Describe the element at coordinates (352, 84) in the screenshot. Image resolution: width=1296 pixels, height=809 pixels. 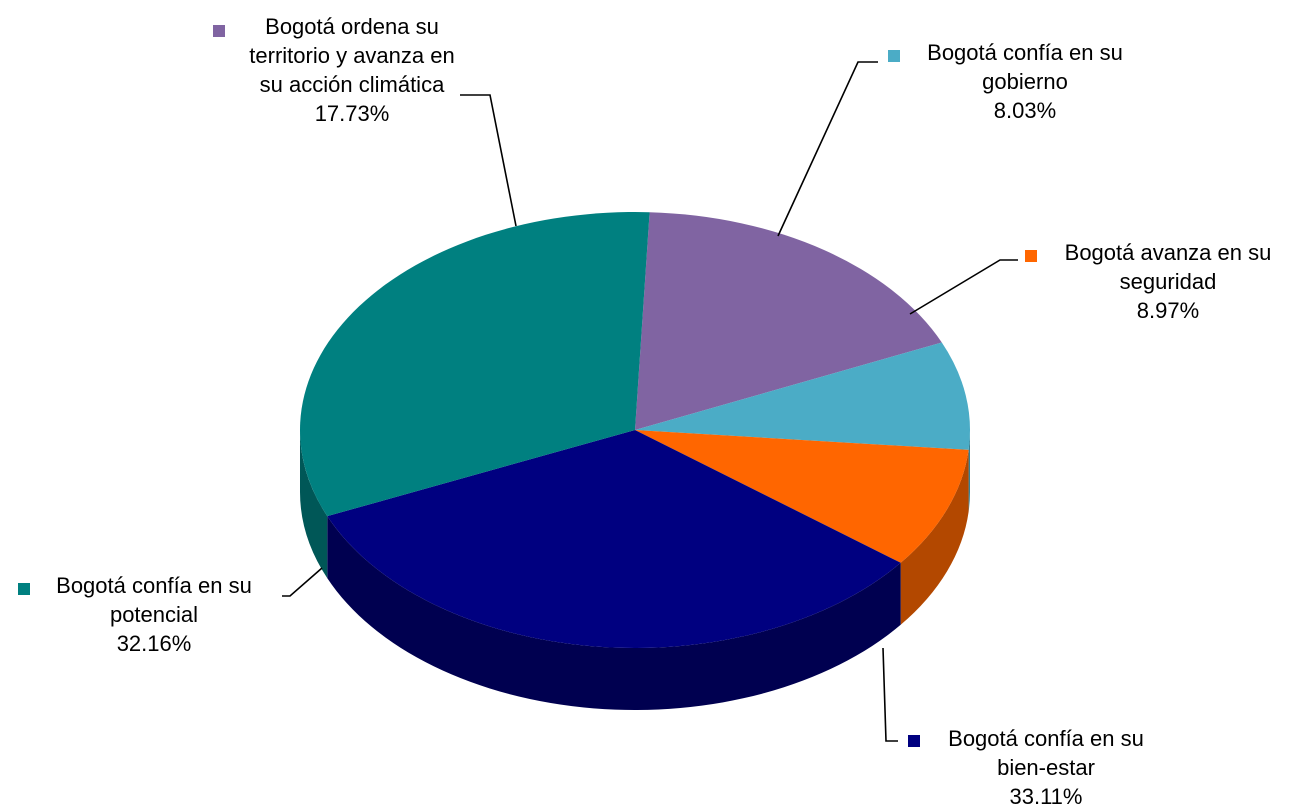
I see `slice-label: su acción climática` at that location.